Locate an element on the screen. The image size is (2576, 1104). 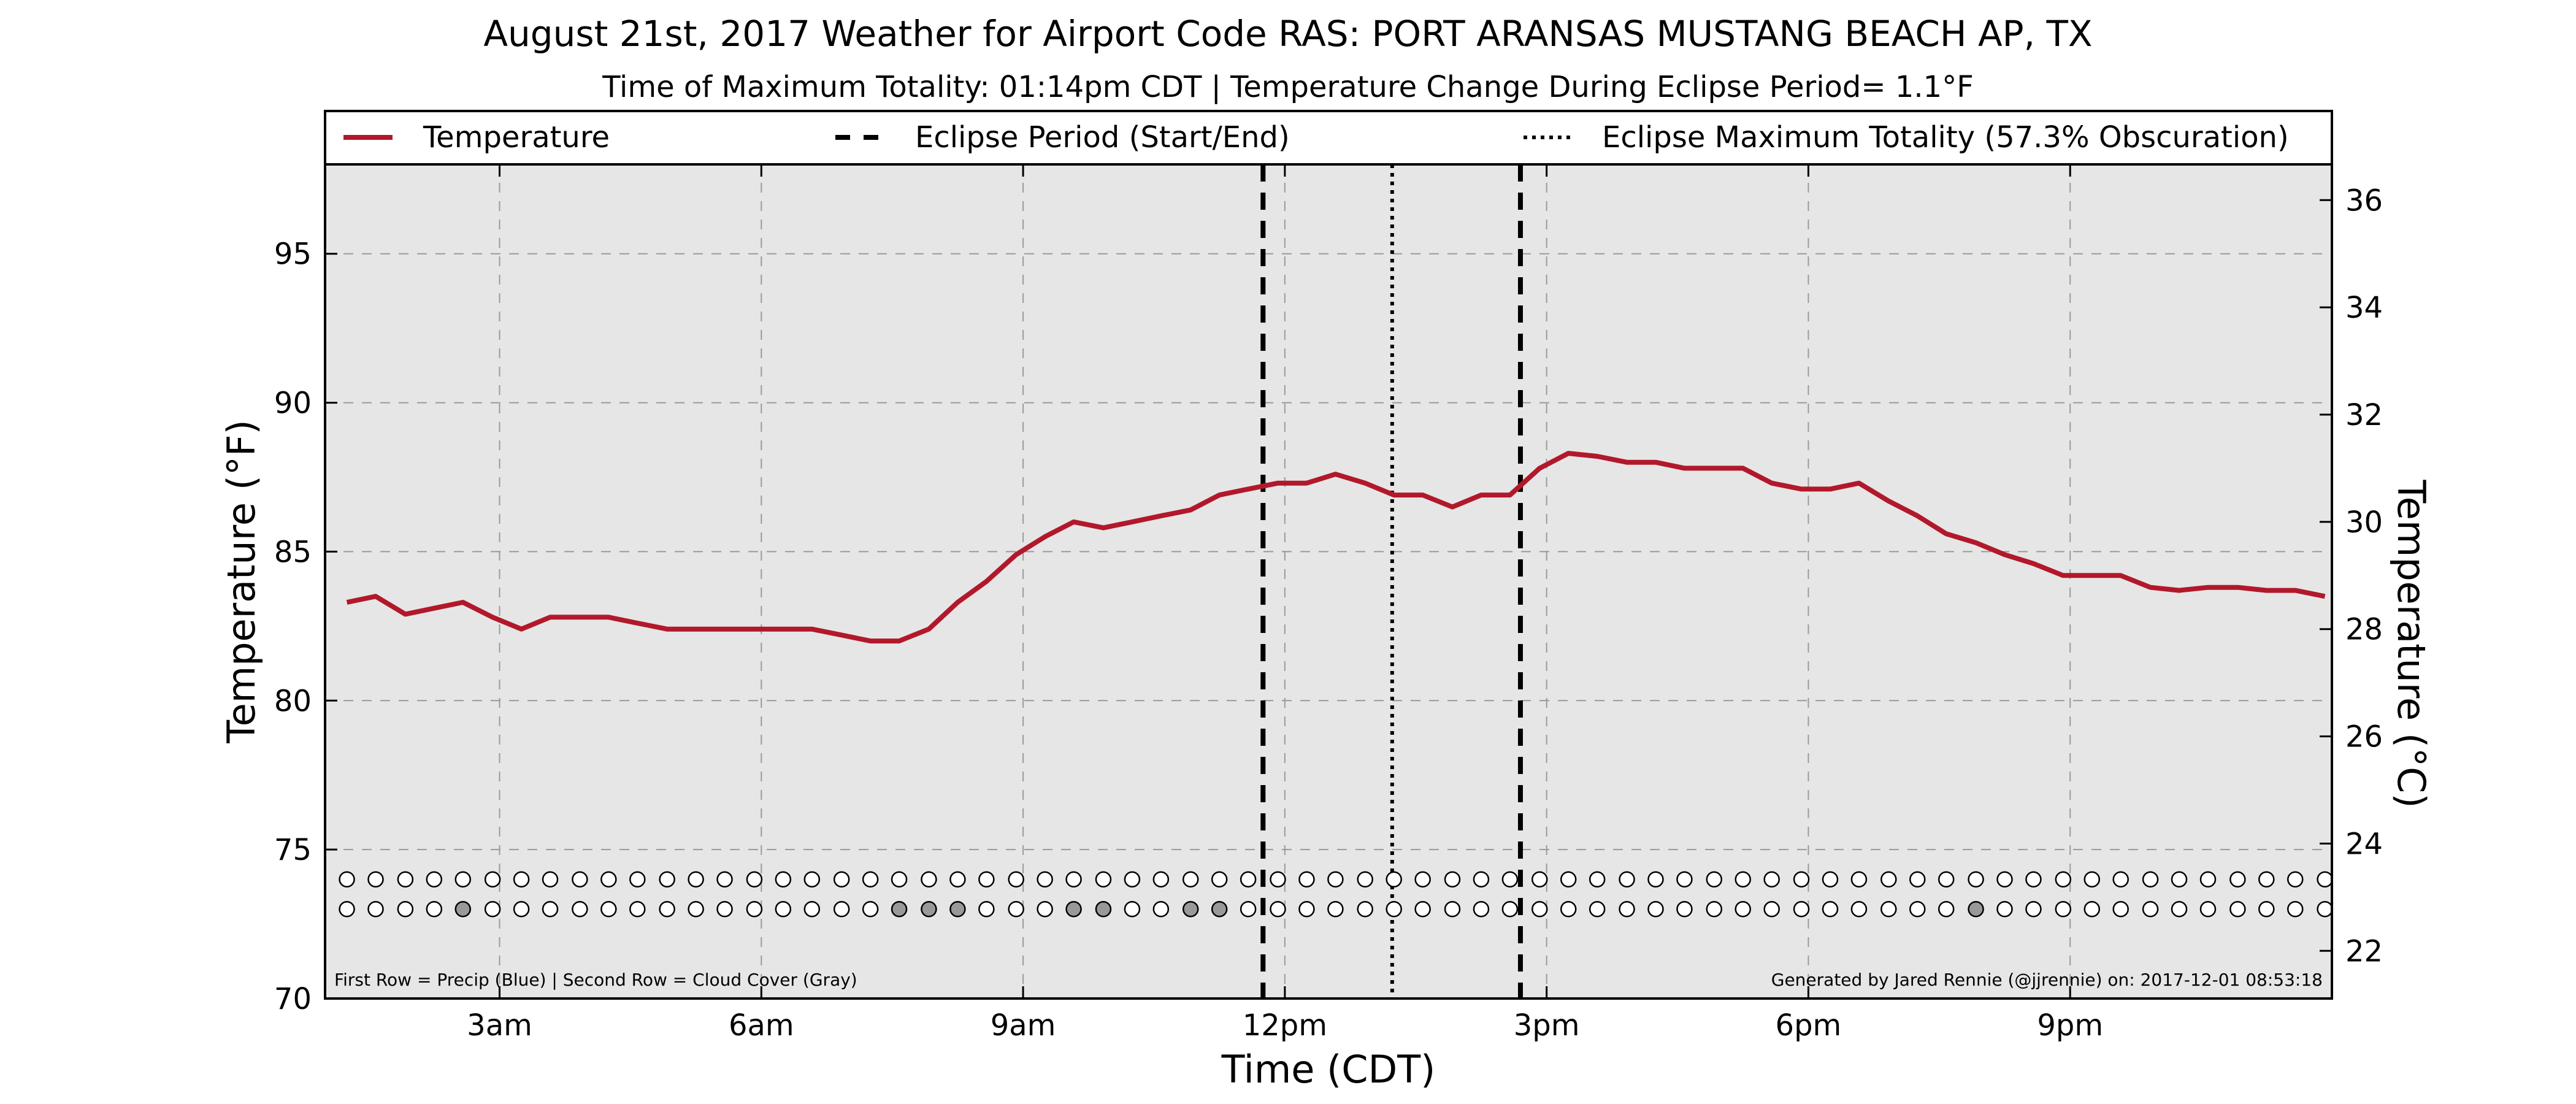
y-tick-label: 95 is located at coordinates (293, 254).